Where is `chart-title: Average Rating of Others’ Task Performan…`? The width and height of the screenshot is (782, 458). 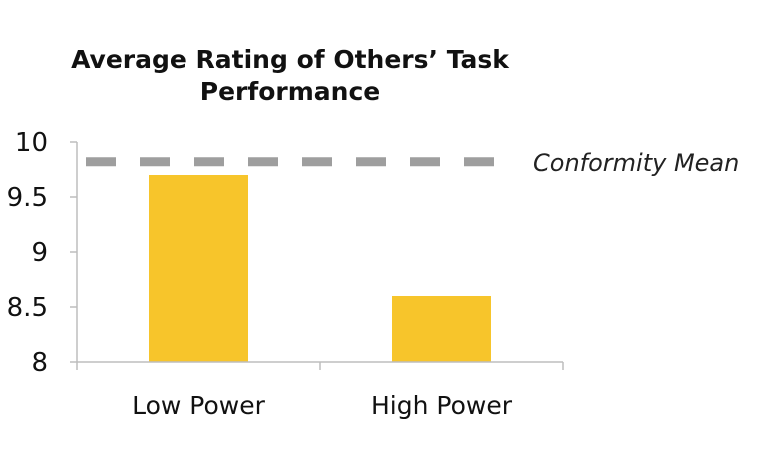 chart-title: Average Rating of Others’ Task Performan… is located at coordinates (290, 75).